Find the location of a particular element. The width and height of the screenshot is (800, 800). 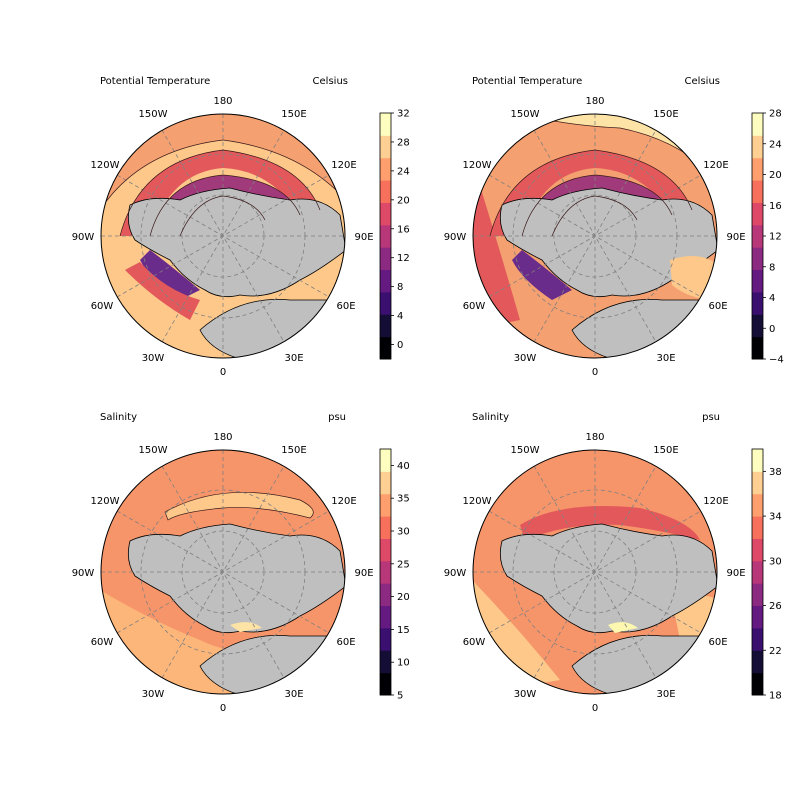

panel-units: psu is located at coordinates (337, 417).